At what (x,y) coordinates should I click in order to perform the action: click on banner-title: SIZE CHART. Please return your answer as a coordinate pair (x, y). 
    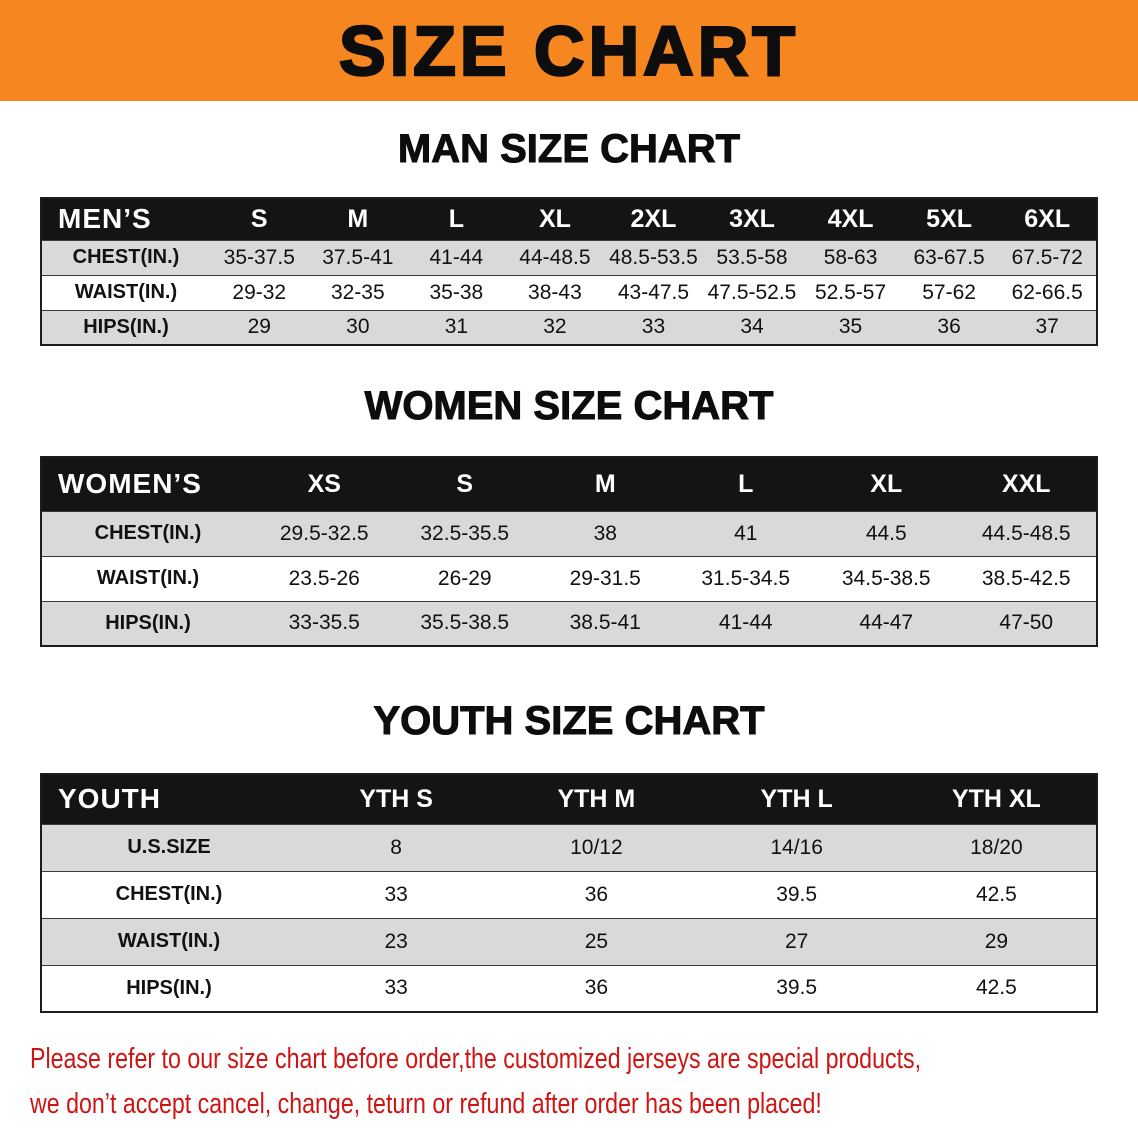
    Looking at the image, I should click on (568, 50).